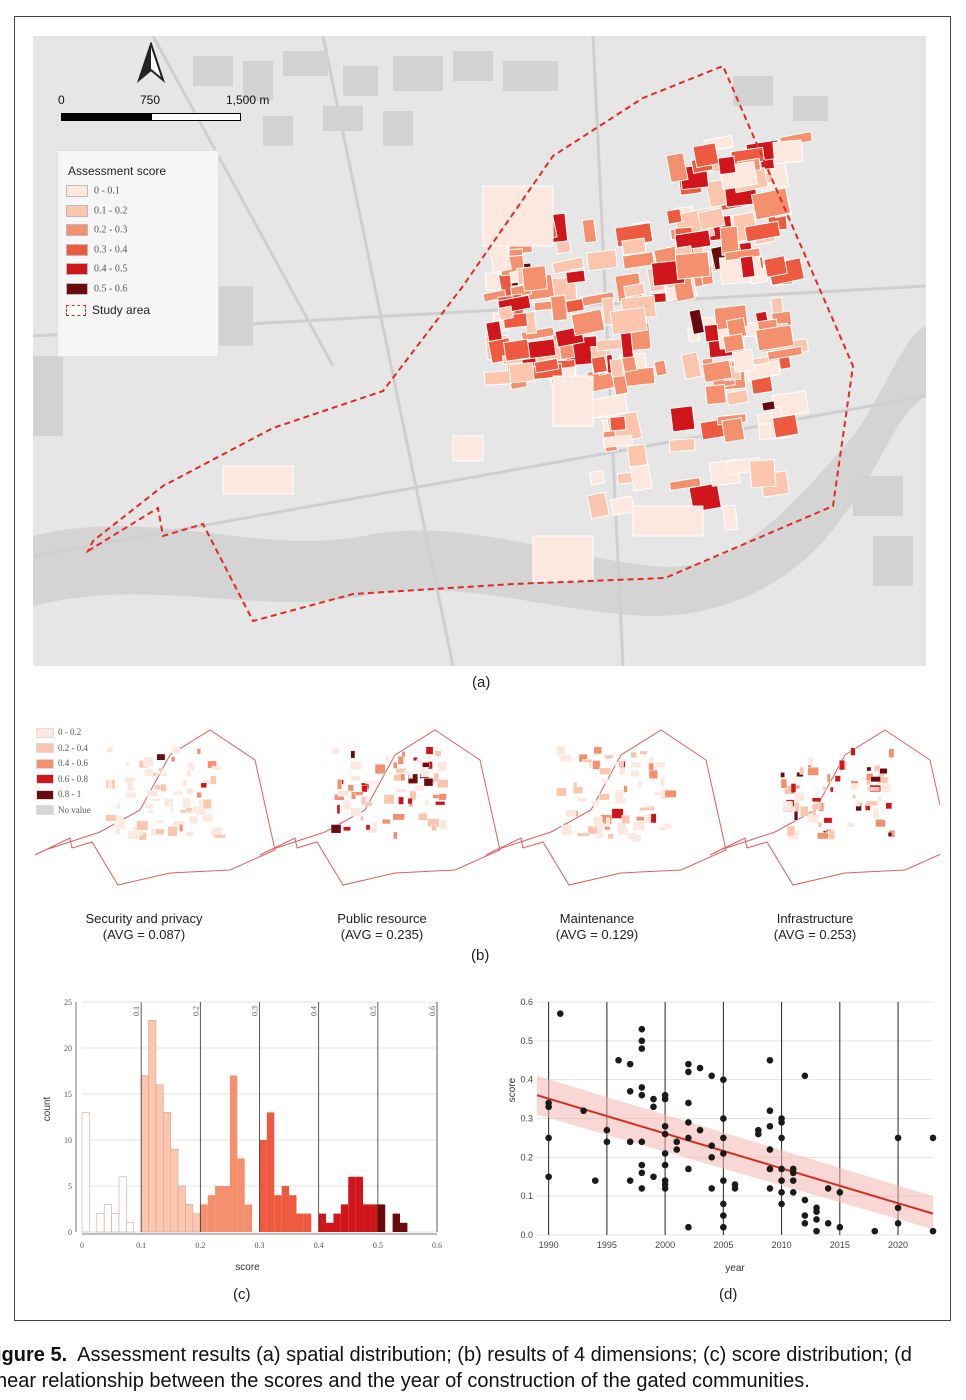  I want to click on x-axis-label: year, so click(735, 1268).